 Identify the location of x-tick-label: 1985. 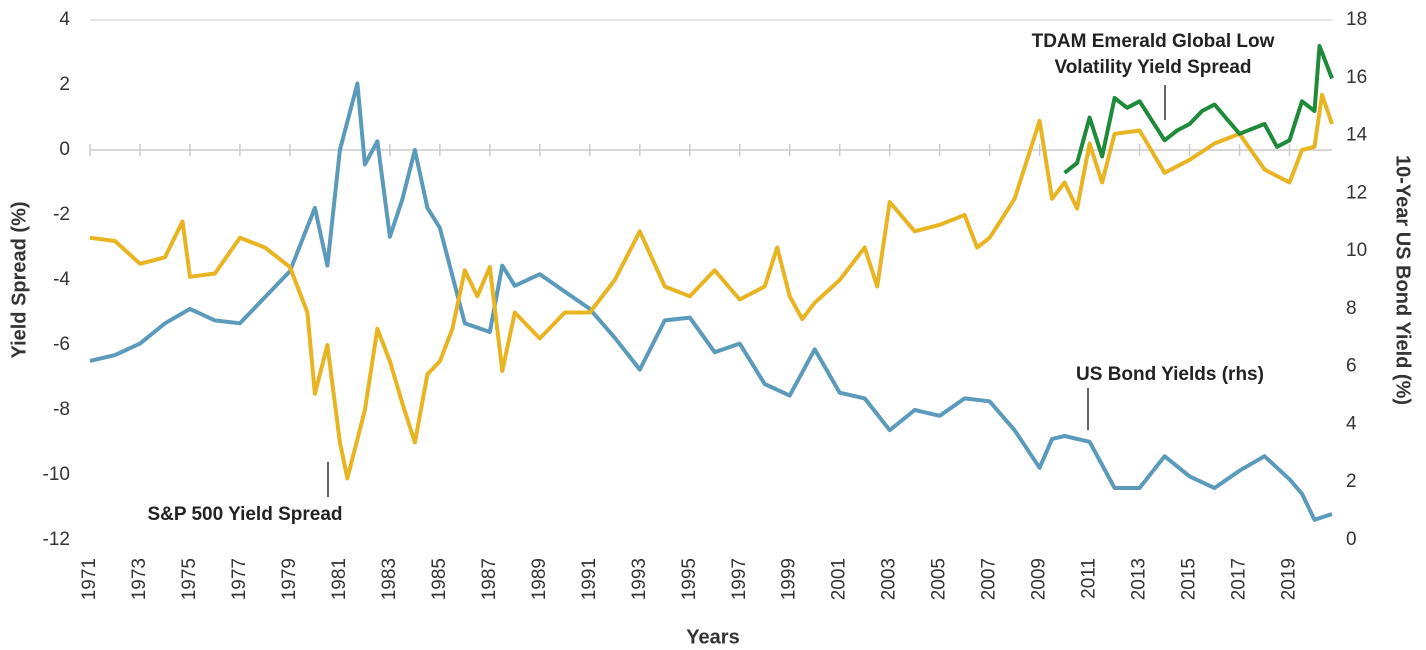
(439, 579).